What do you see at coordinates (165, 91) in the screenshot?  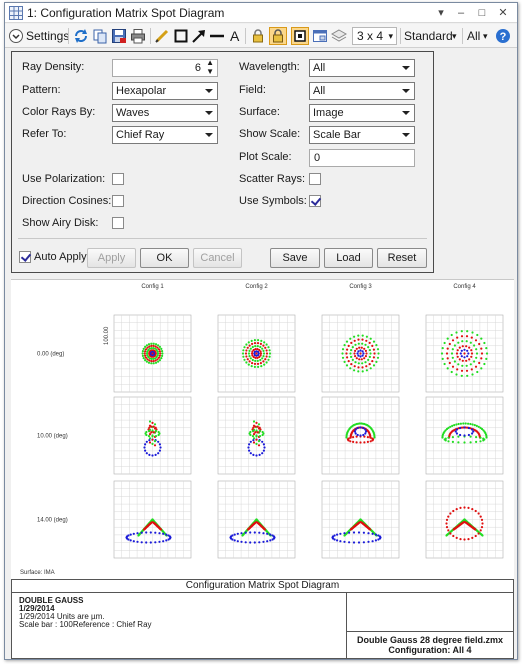 I see `pattern-dropdown: Hexapolar` at bounding box center [165, 91].